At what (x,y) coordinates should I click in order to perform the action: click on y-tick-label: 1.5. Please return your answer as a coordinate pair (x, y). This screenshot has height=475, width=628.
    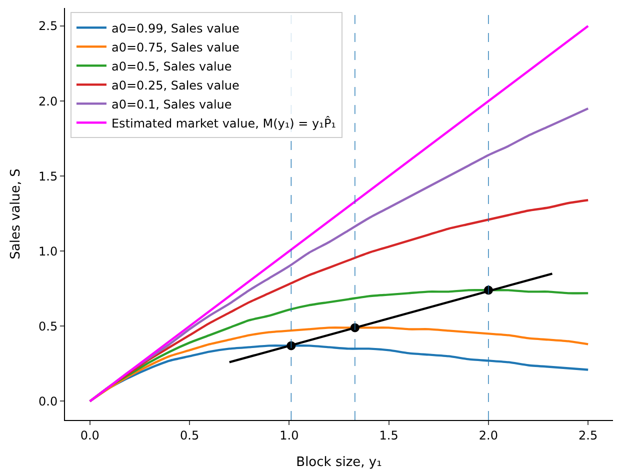
    Looking at the image, I should click on (48, 176).